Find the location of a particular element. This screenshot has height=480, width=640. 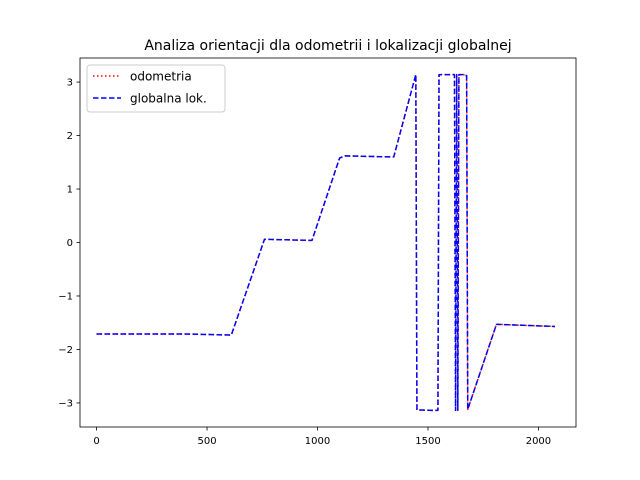

y-tick-label: −2 is located at coordinates (65, 350).